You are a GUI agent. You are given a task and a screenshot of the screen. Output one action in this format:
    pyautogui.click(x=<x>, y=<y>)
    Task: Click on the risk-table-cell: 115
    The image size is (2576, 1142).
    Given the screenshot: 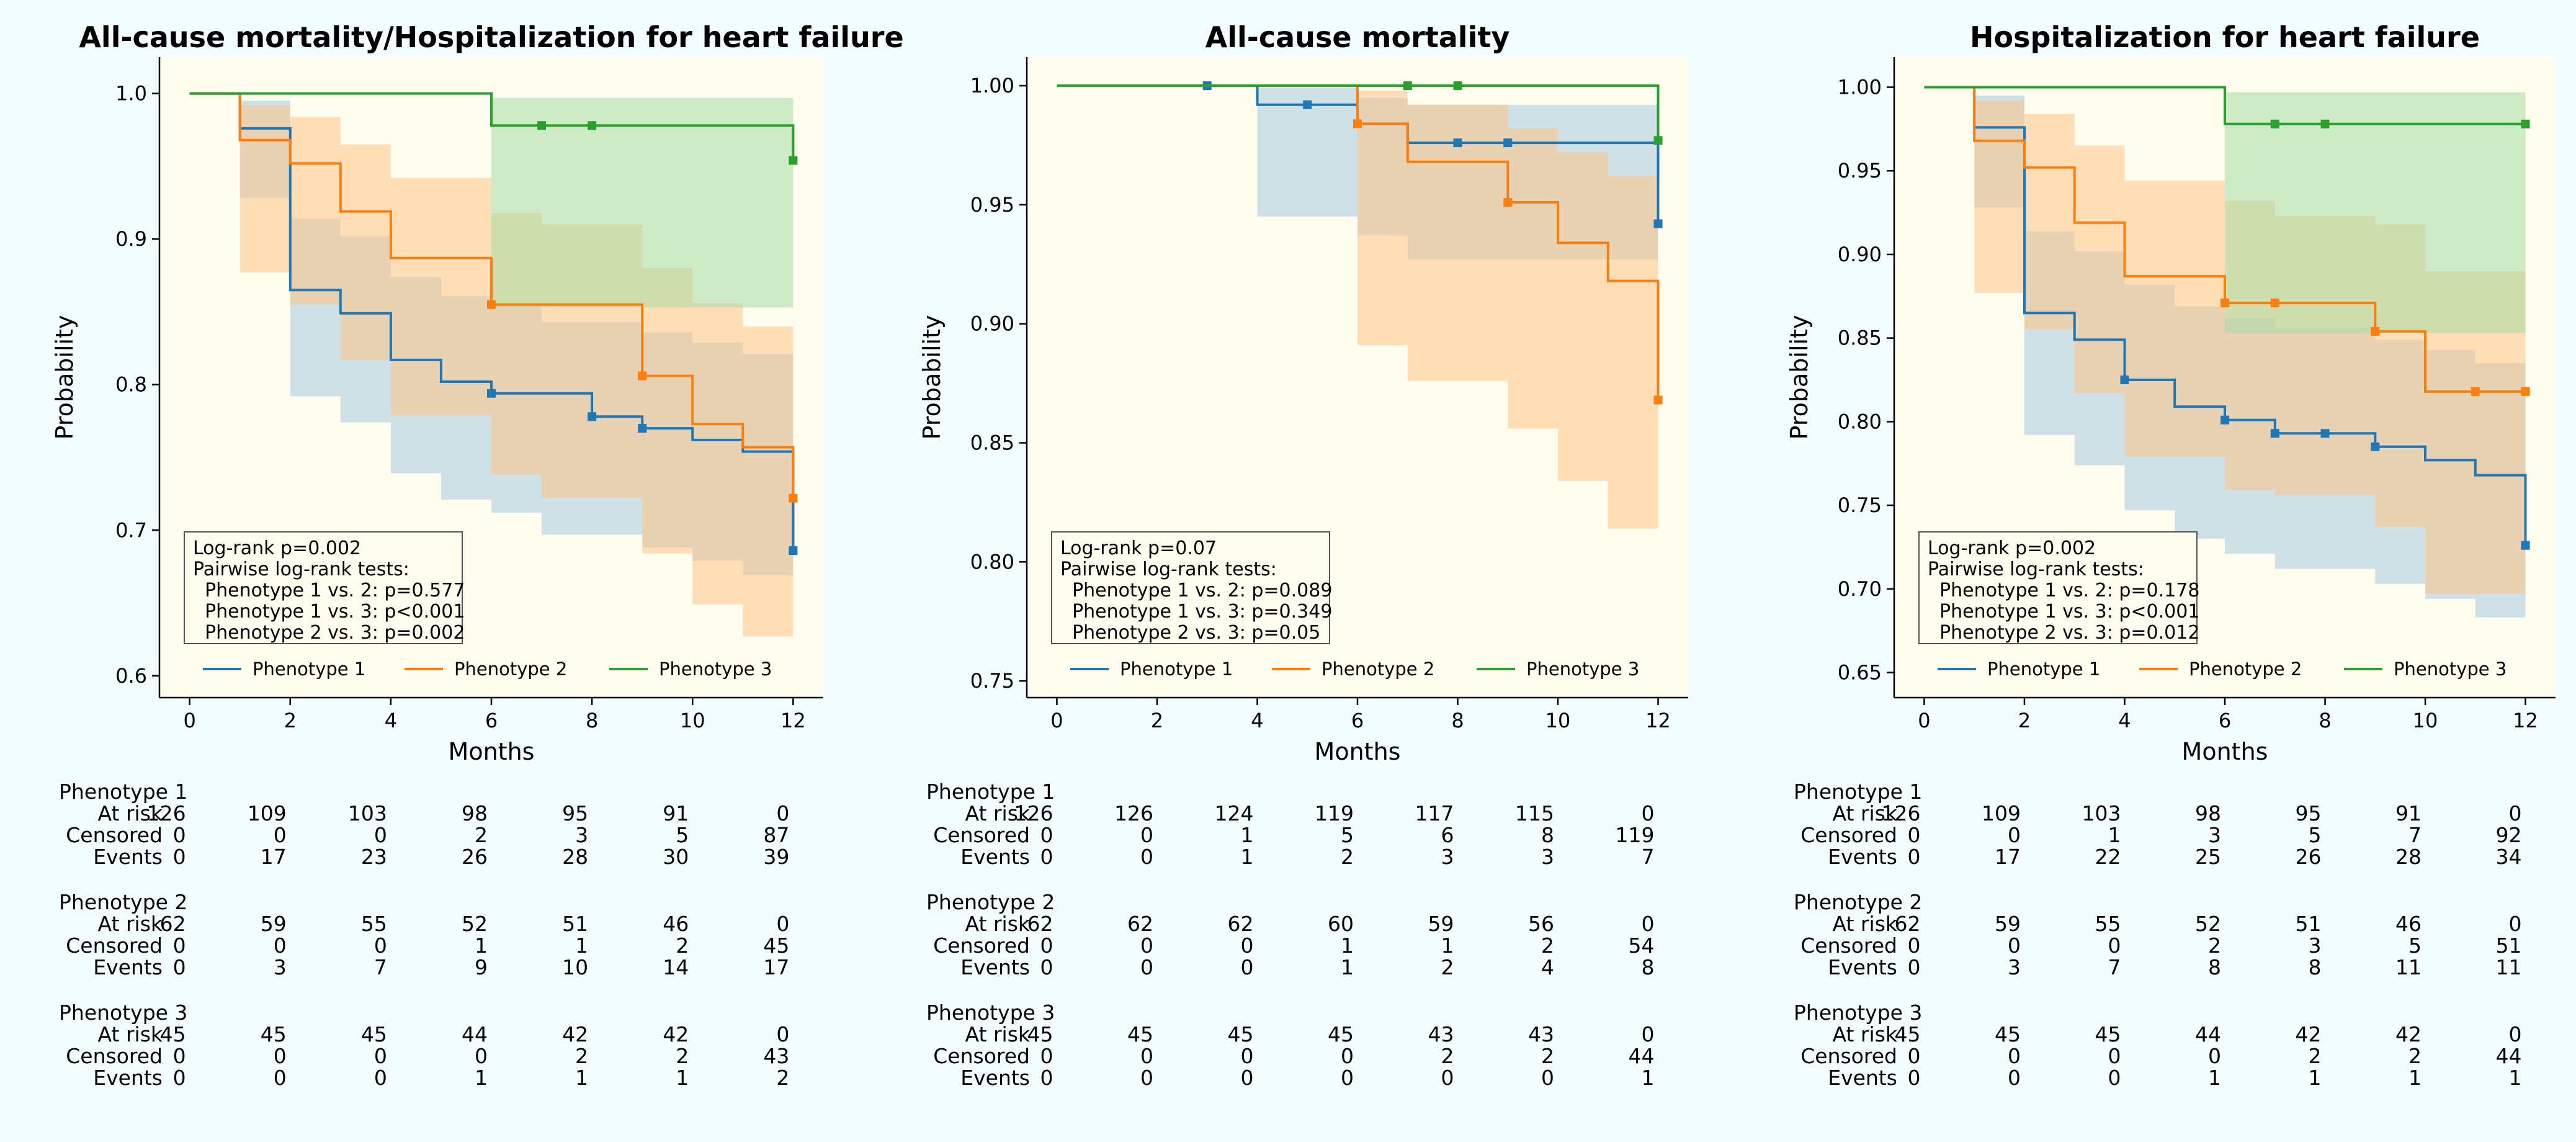 What is the action you would take?
    pyautogui.click(x=1534, y=813)
    